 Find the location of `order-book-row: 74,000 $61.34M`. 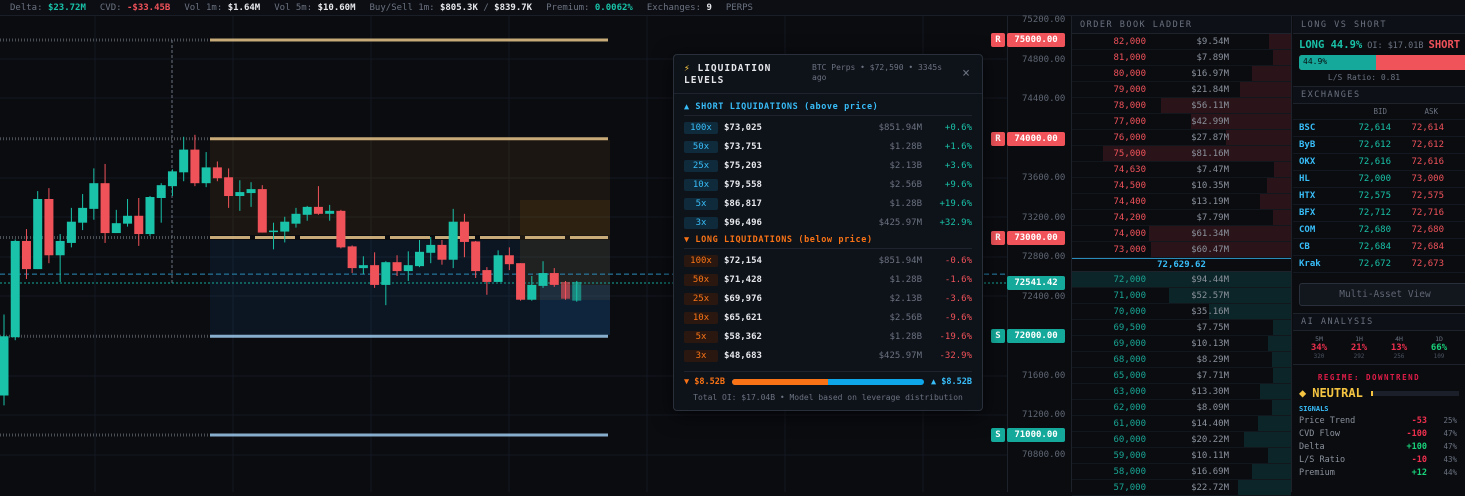

order-book-row: 74,000 $61.34M is located at coordinates (1181, 234).